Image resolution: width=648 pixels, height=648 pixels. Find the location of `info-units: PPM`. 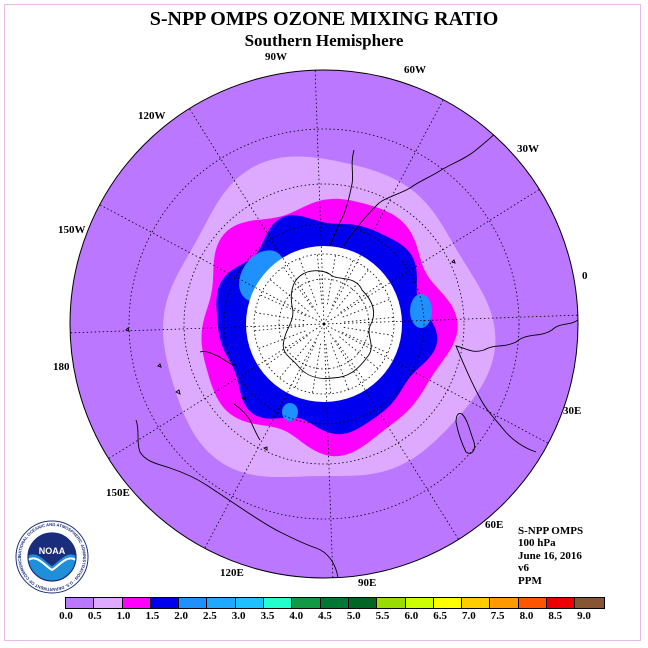

info-units: PPM is located at coordinates (530, 580).